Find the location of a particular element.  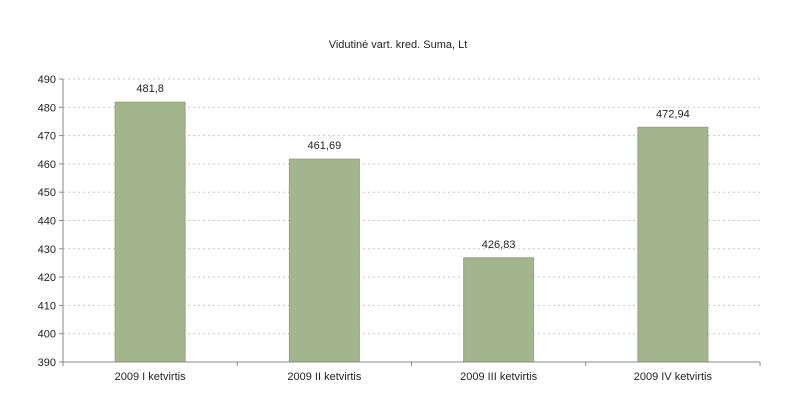

category-label: 2009 I ketvirtis is located at coordinates (150, 377).